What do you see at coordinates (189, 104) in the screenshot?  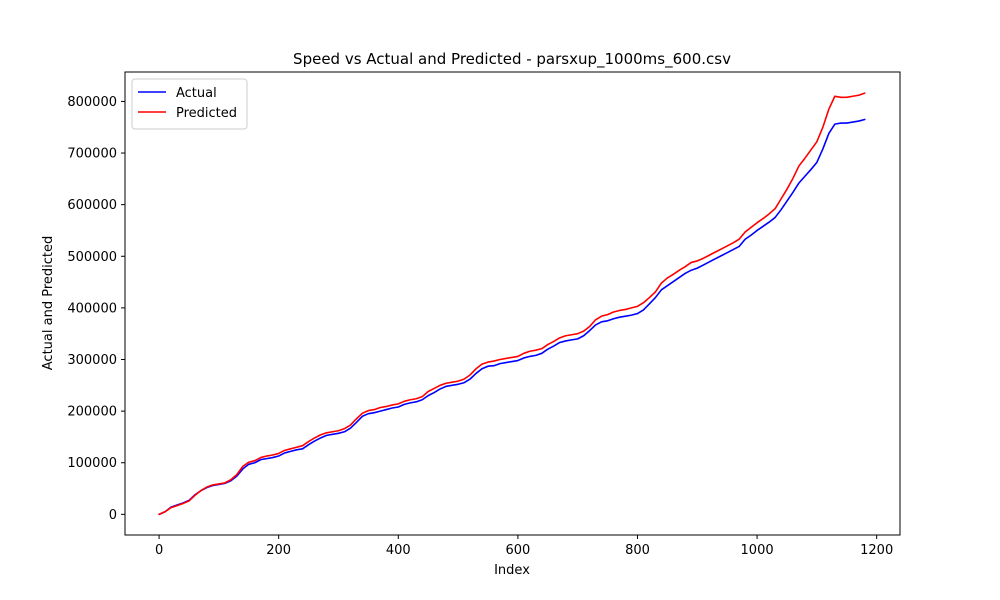 I see `legend: Actual Predicted` at bounding box center [189, 104].